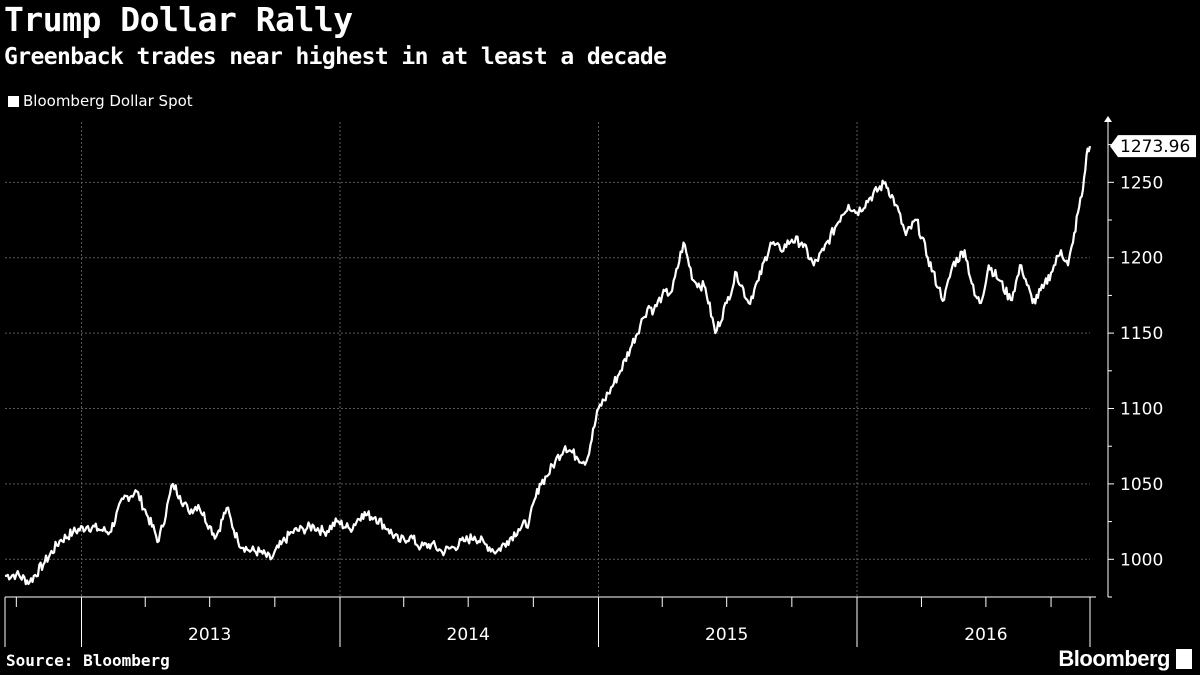 This screenshot has width=1200, height=675. I want to click on x-year-label: 2013, so click(209, 635).